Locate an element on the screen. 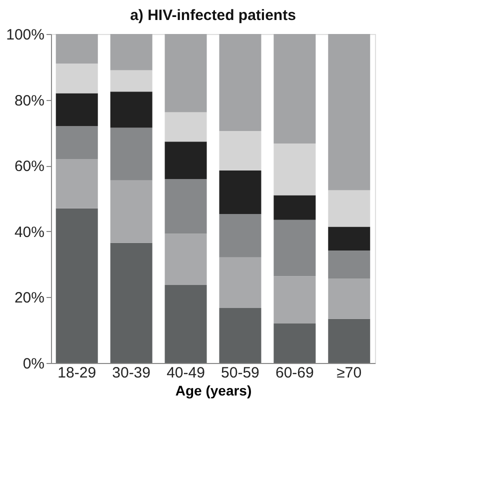 Image resolution: width=491 pixels, height=484 pixels. y-tick-label: 20% is located at coordinates (29, 298).